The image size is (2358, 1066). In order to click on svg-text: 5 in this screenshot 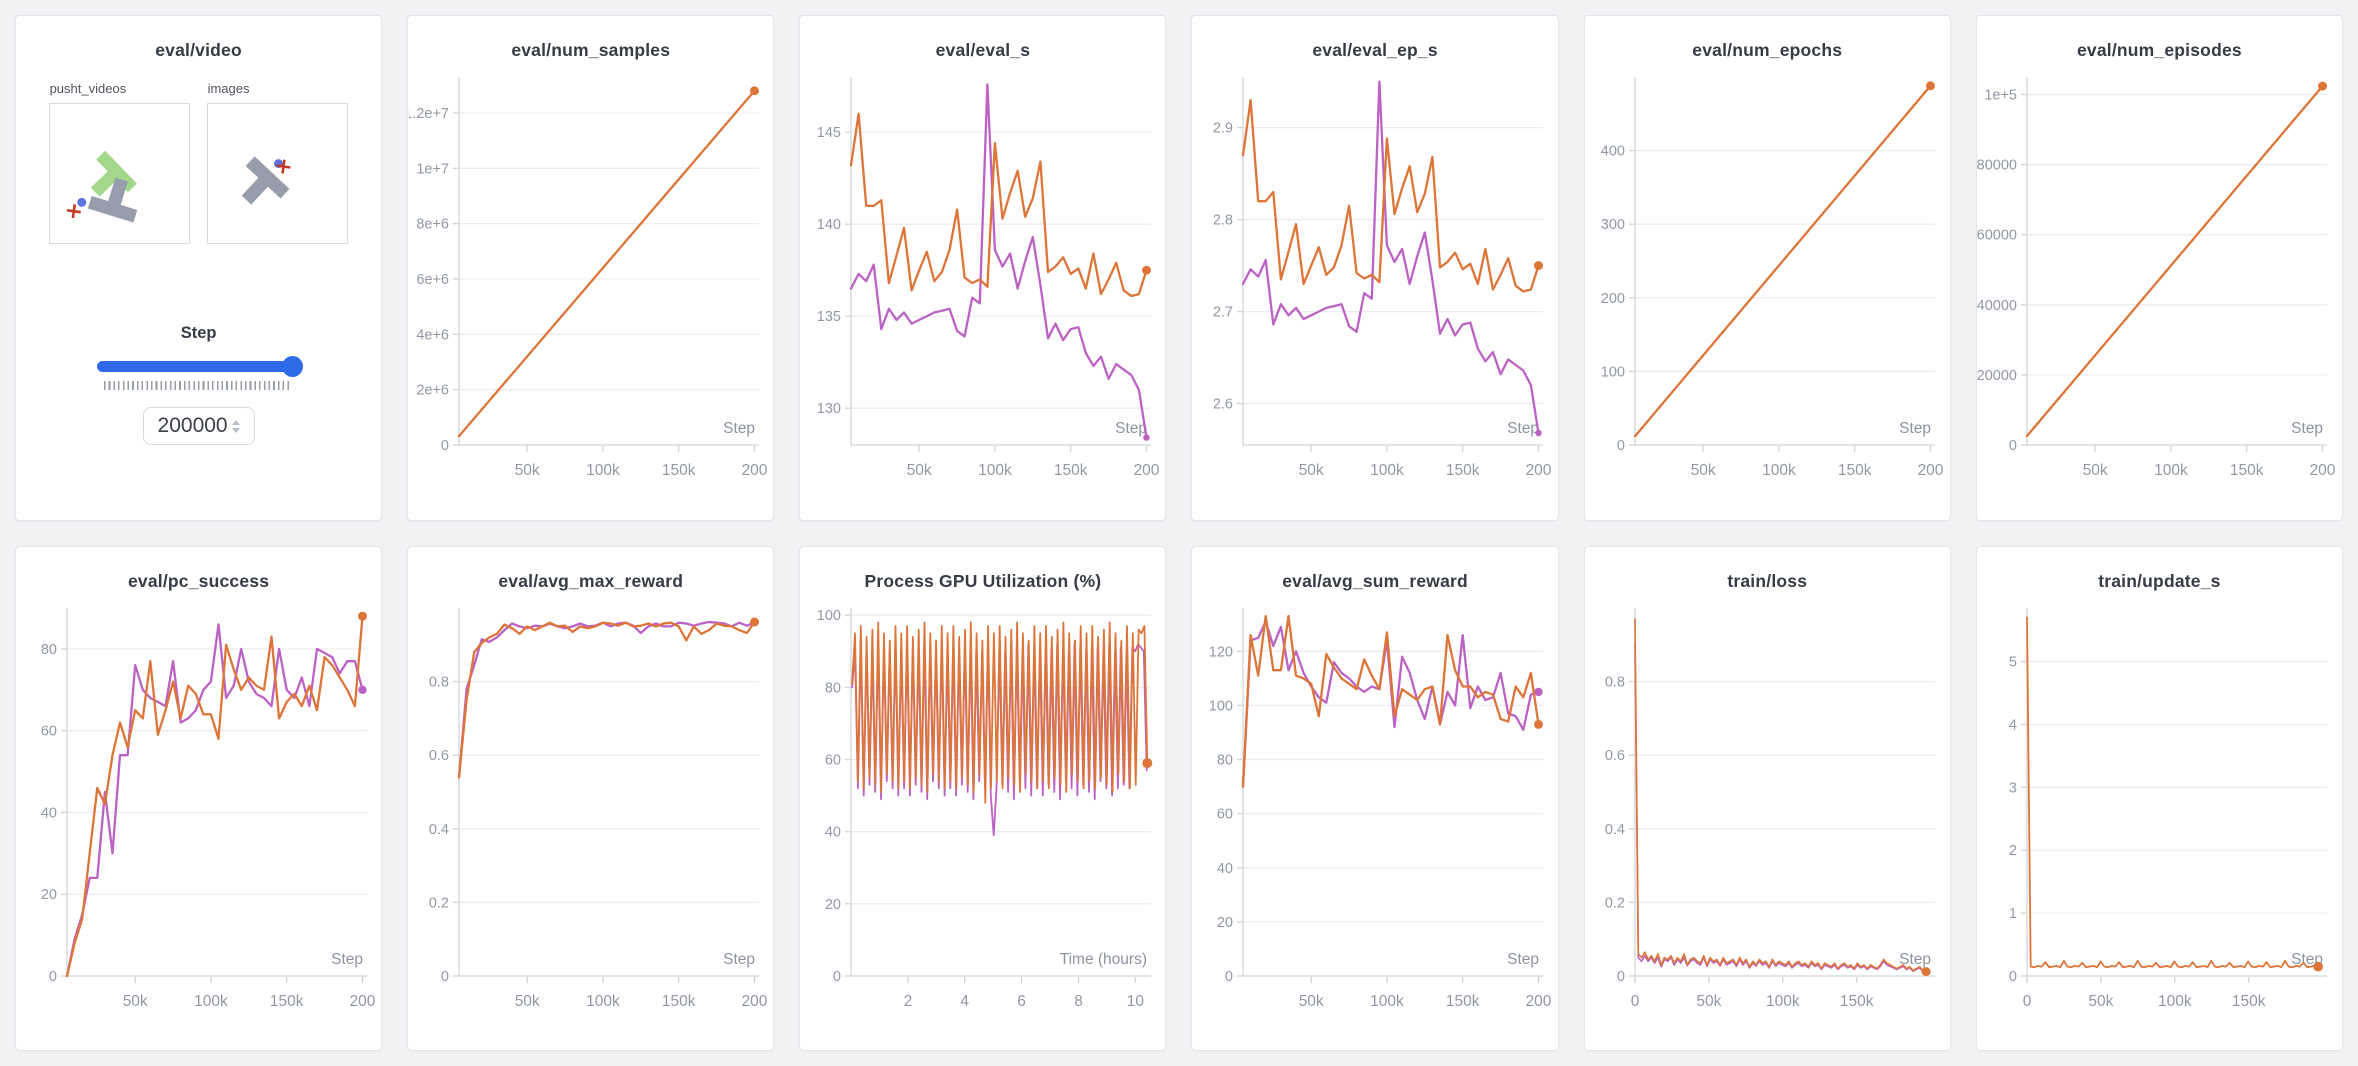, I will do `click(2013, 662)`.